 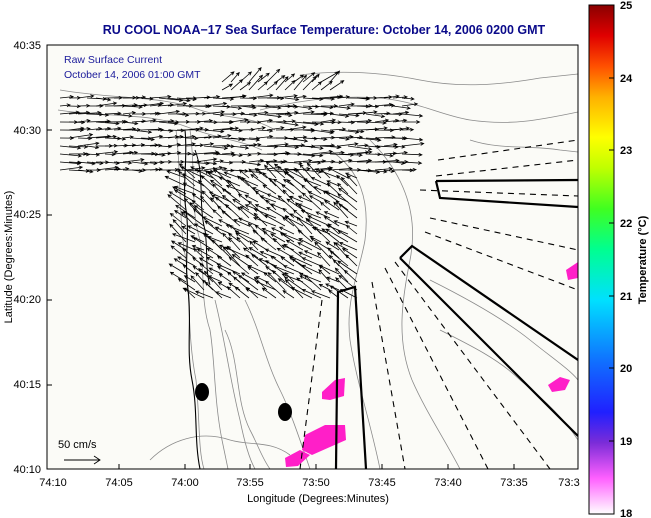 What do you see at coordinates (316, 483) in the screenshot?
I see `x-tick-label: 73:50` at bounding box center [316, 483].